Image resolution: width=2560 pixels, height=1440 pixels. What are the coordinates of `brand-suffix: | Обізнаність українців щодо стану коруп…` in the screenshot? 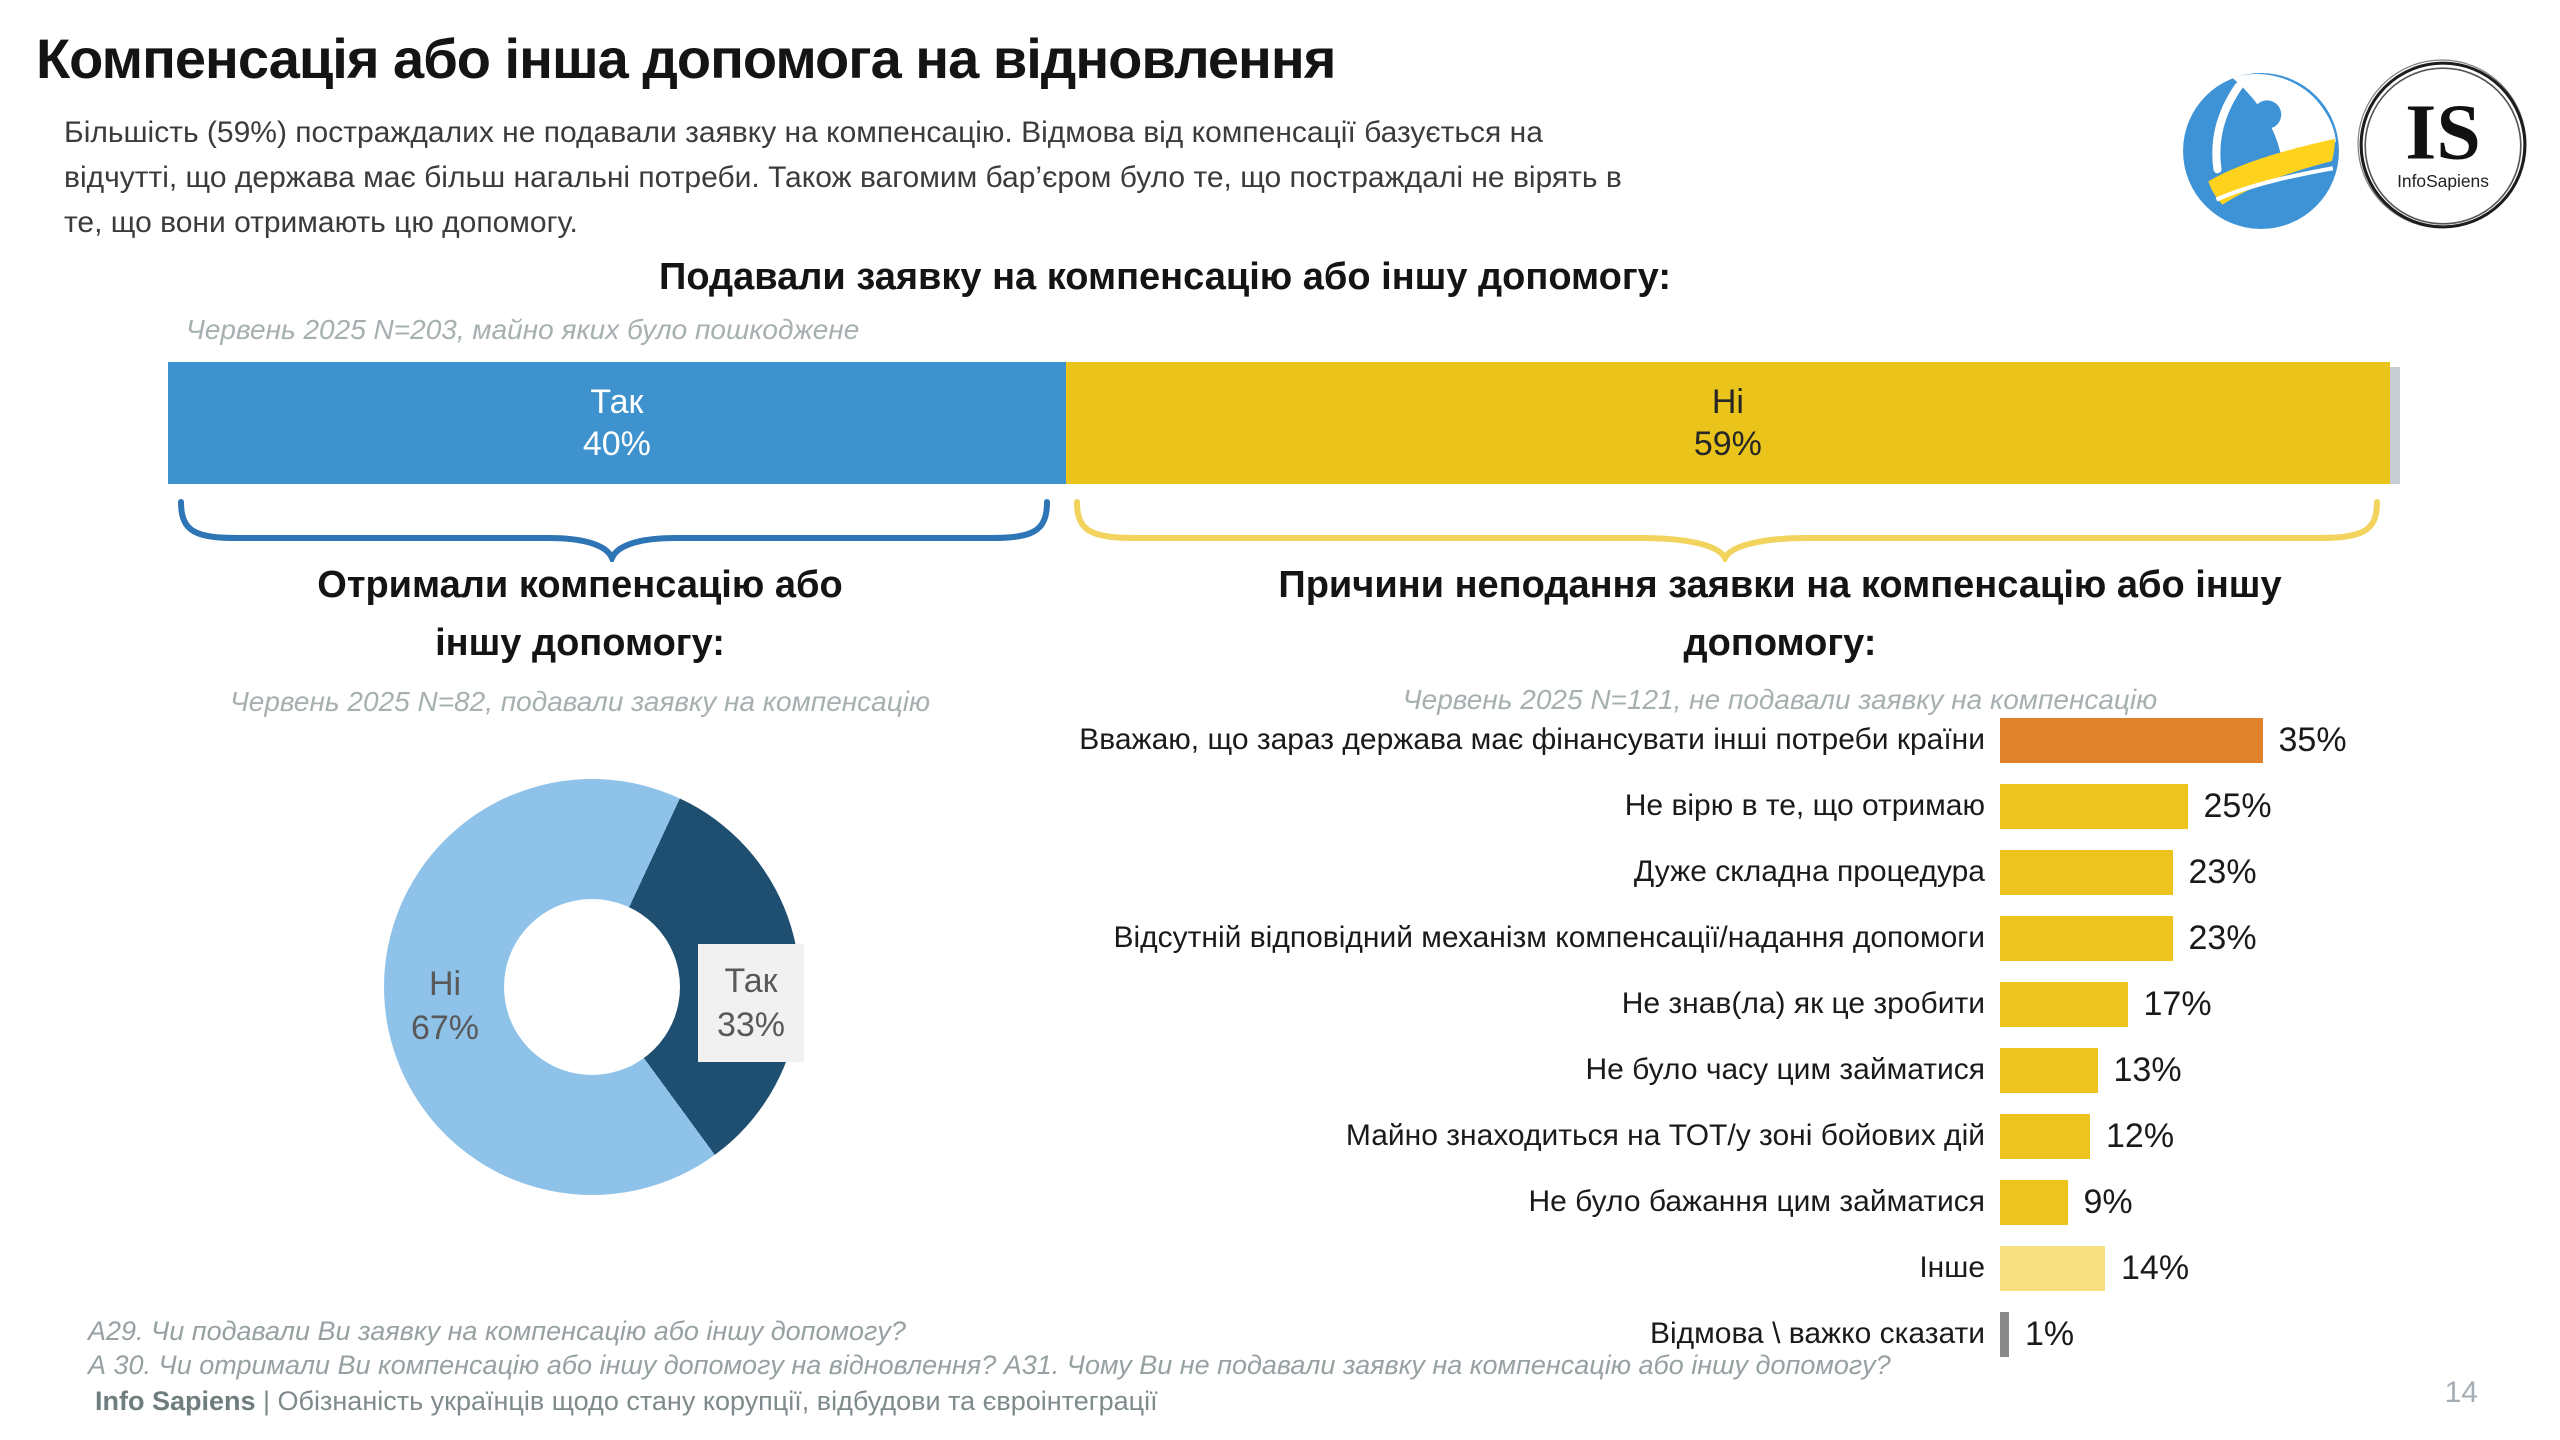 It's located at (706, 1401).